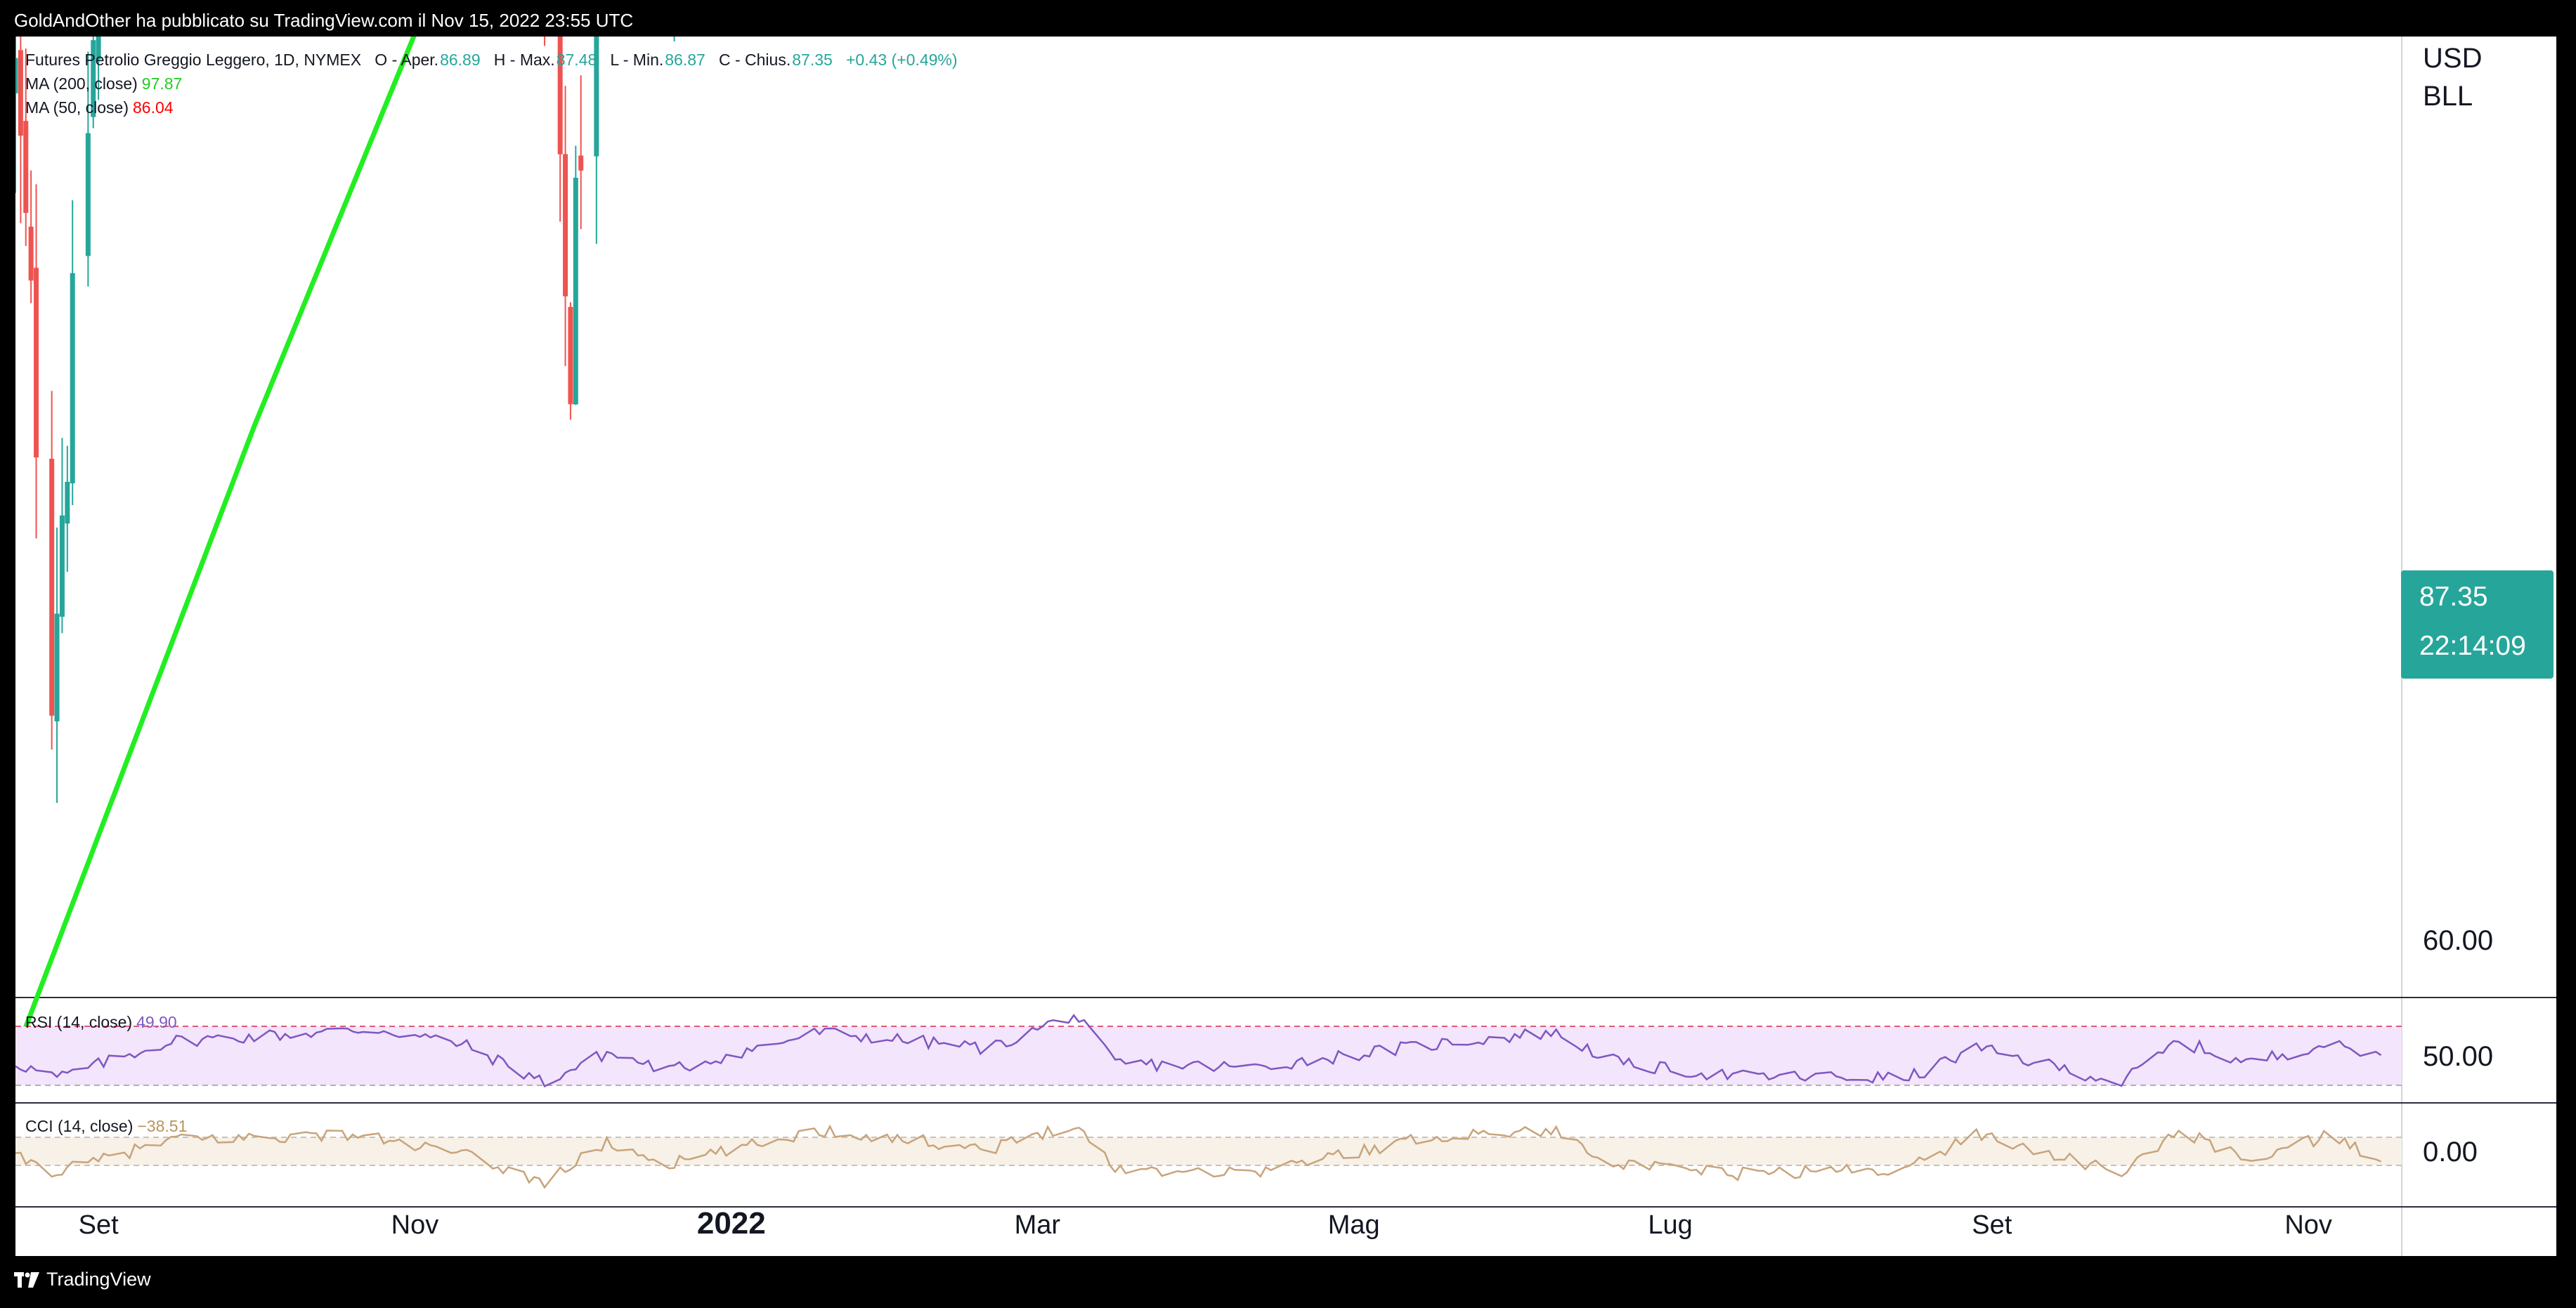 This screenshot has height=1308, width=2576. I want to click on high-label: H - Max., so click(524, 60).